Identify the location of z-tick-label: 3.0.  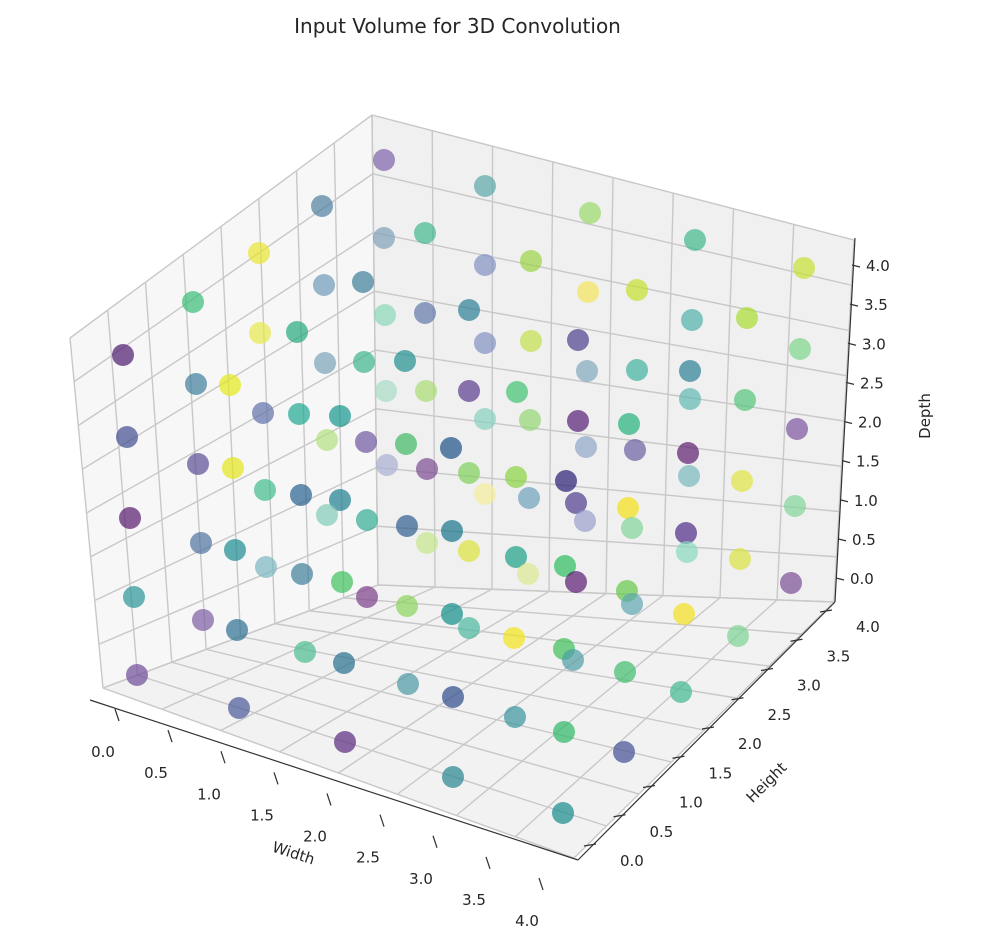
(874, 344).